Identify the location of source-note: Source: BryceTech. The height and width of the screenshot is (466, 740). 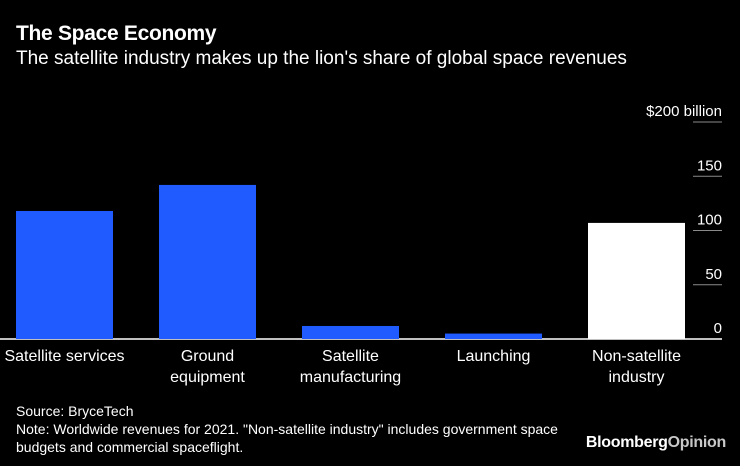
(75, 411).